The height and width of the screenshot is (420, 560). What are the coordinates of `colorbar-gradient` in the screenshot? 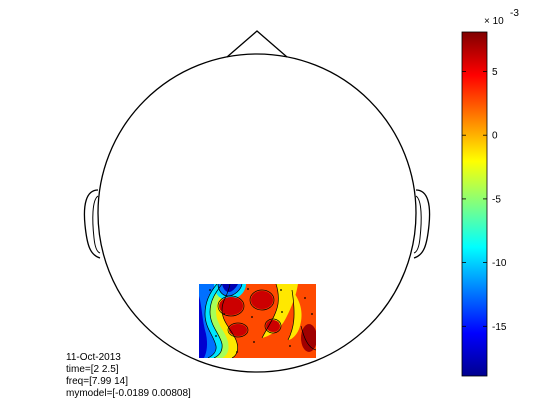 It's located at (474, 204).